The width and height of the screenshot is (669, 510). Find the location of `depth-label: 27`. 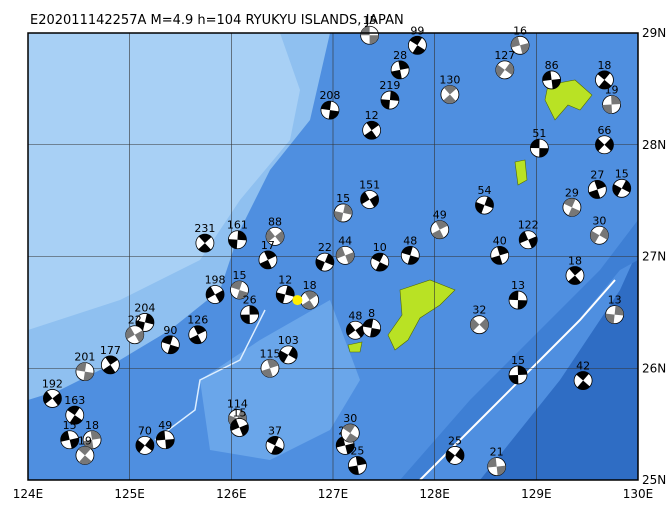

depth-label: 27 is located at coordinates (597, 174).